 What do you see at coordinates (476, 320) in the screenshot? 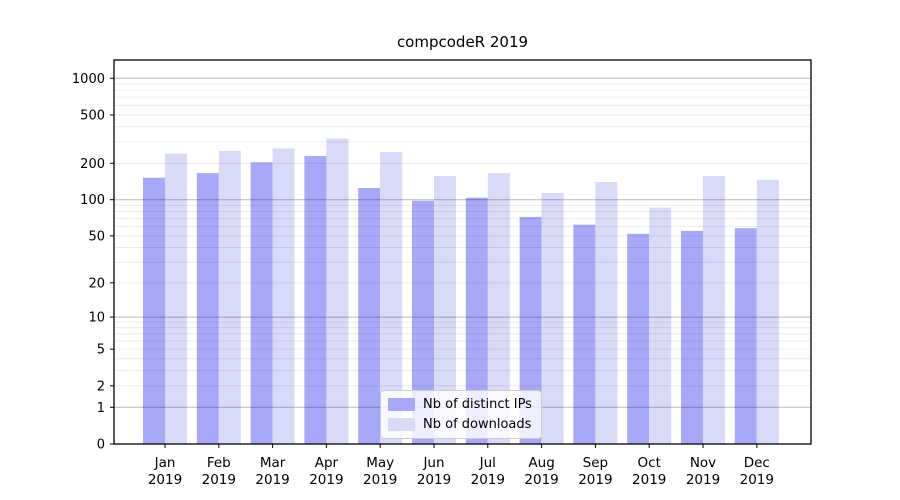
I see `bar-distinct-ips-jul` at bounding box center [476, 320].